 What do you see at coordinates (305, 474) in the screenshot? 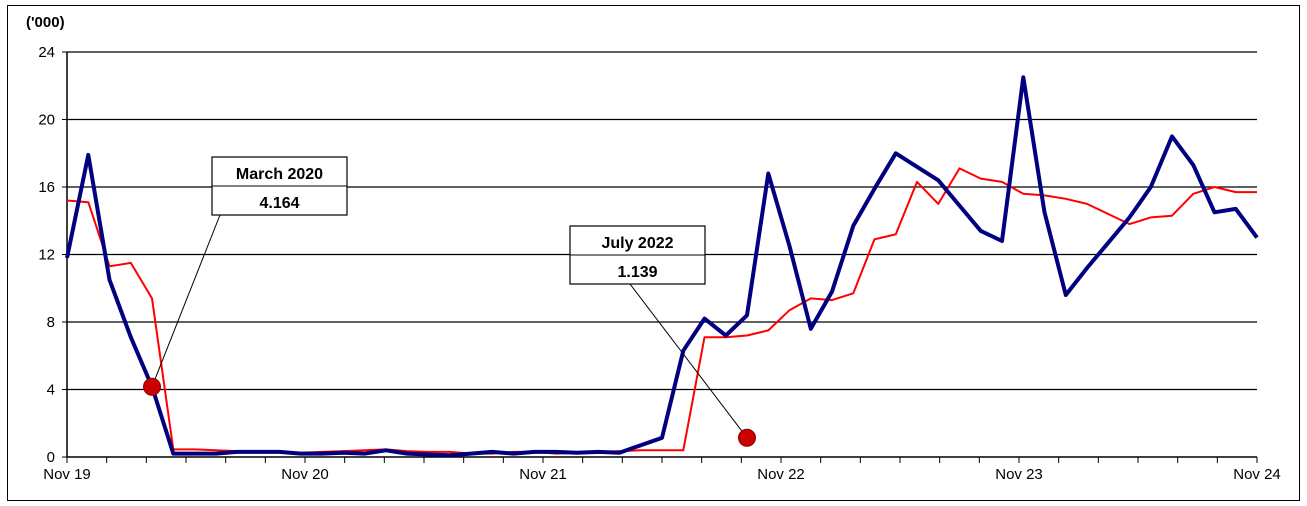
I see `x-tick-label: Nov 20` at bounding box center [305, 474].